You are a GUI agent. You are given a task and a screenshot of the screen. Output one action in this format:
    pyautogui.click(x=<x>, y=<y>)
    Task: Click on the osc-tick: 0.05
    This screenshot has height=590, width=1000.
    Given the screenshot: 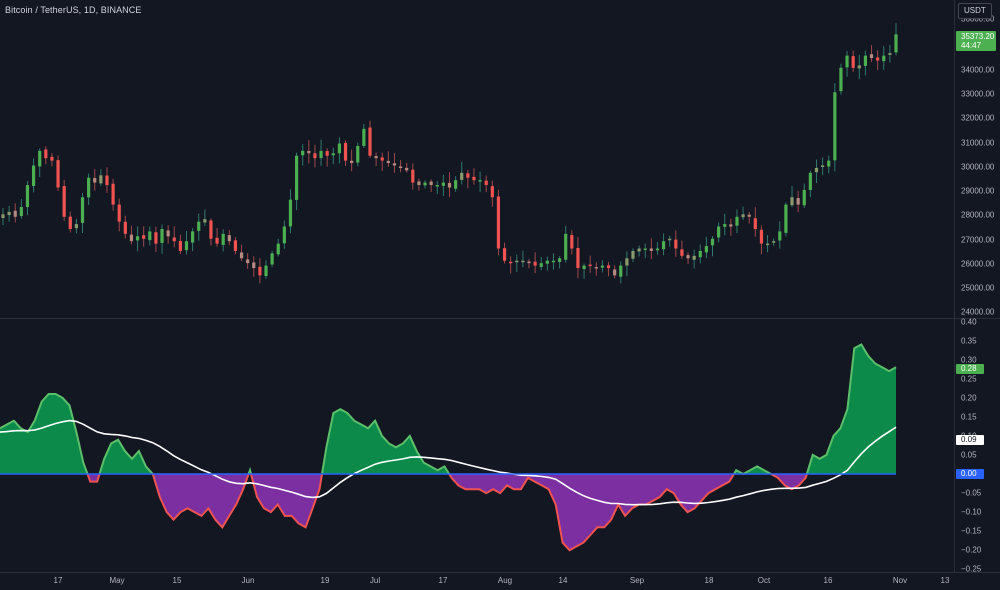 What is the action you would take?
    pyautogui.click(x=969, y=455)
    